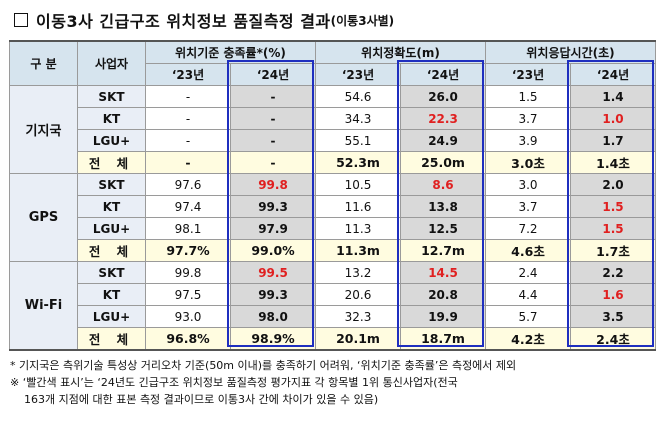  Describe the element at coordinates (443, 339) in the screenshot. I see `table-cell: 18.7m` at that location.